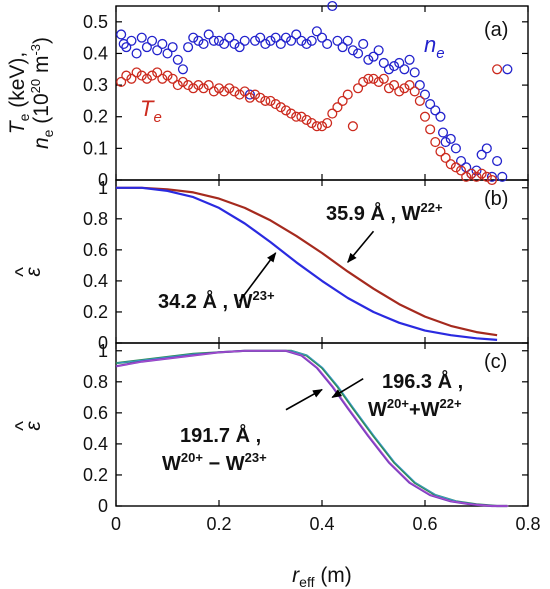 This screenshot has width=550, height=589. What do you see at coordinates (19, 93) in the screenshot?
I see `svg-text: Te (keV),` at bounding box center [19, 93].